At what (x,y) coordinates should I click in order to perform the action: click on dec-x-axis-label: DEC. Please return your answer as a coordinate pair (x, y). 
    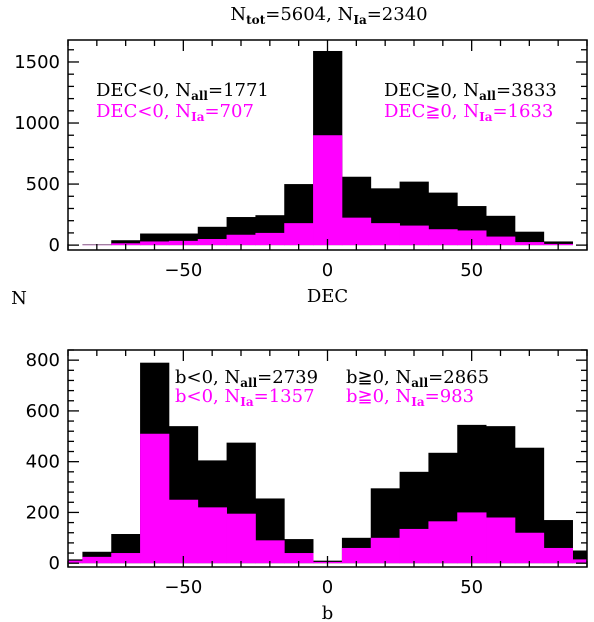
    Looking at the image, I should click on (327, 296).